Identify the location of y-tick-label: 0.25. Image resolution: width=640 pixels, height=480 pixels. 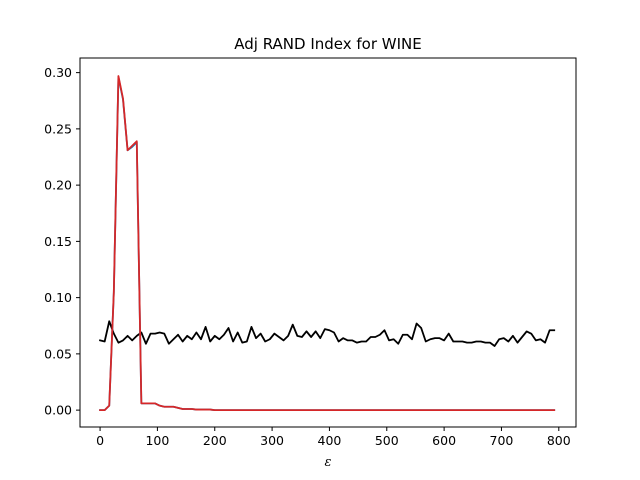
(58, 128).